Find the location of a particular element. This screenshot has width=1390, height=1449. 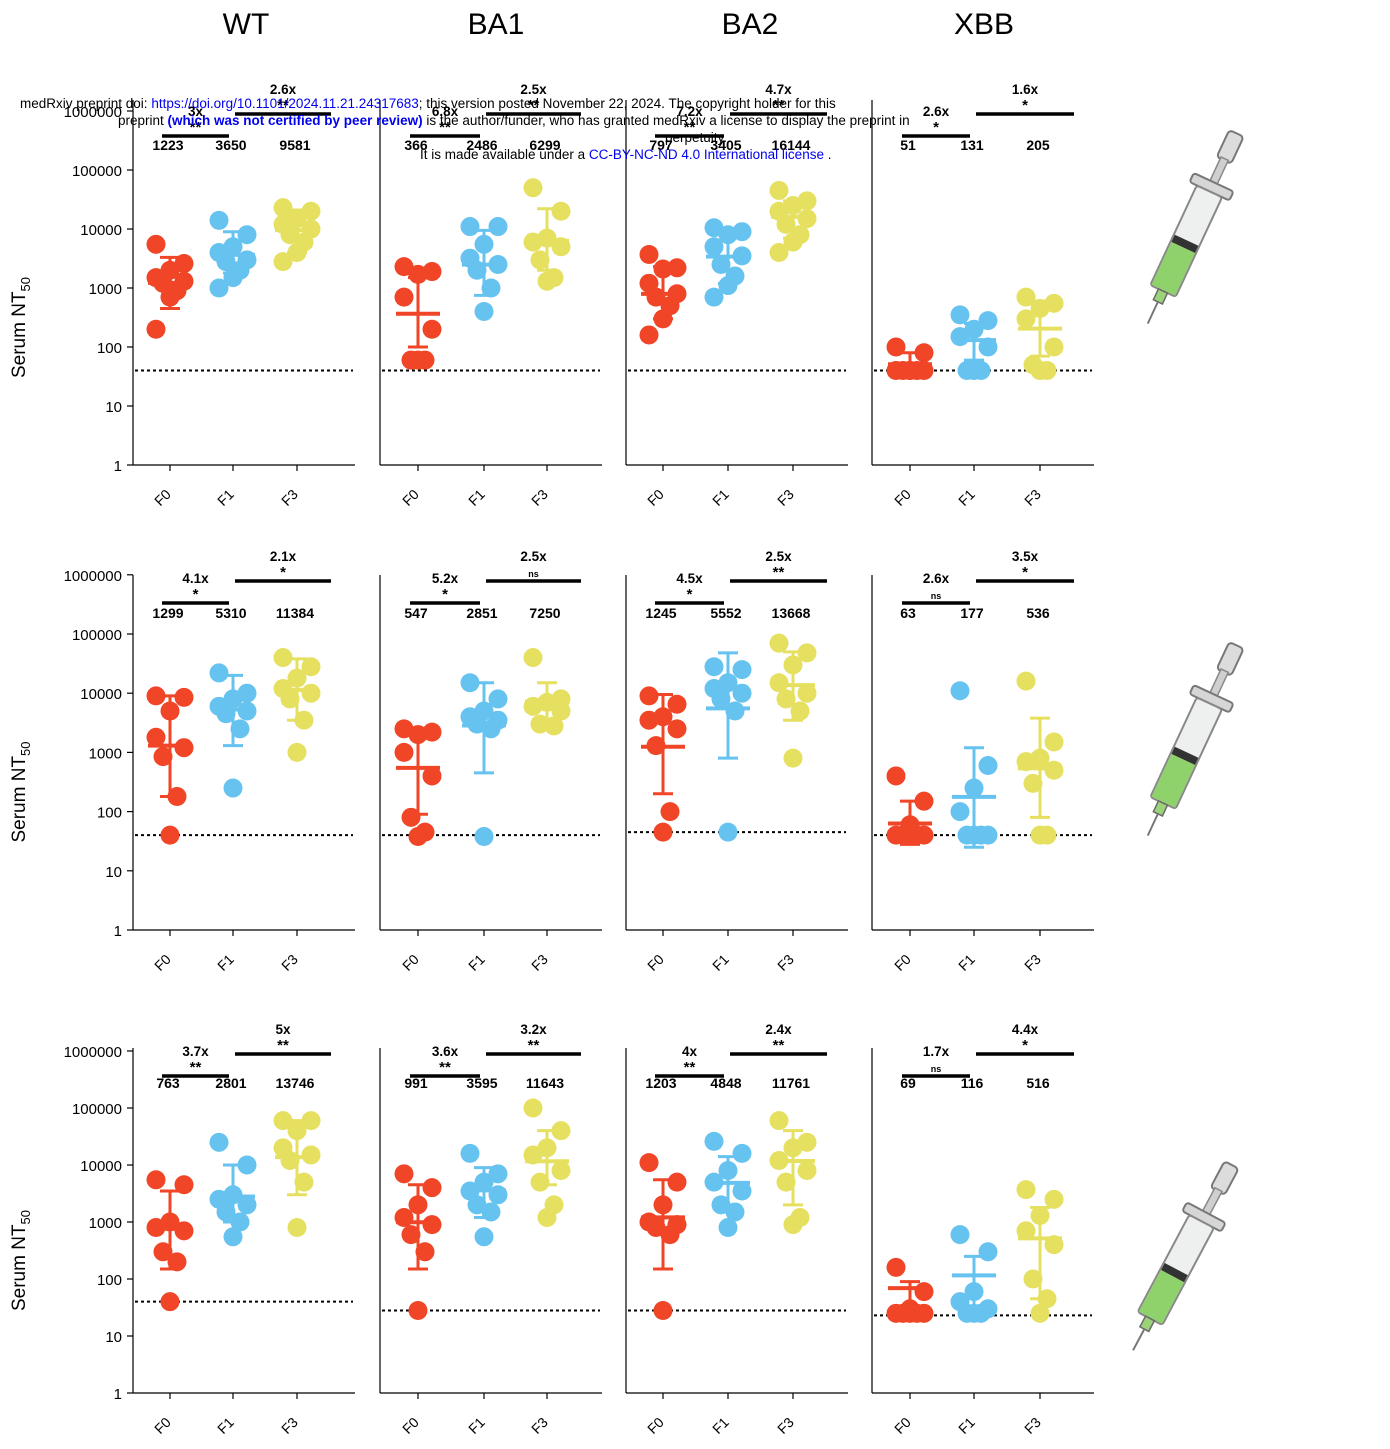

geometric-mean-label: 2801 is located at coordinates (230, 1083).